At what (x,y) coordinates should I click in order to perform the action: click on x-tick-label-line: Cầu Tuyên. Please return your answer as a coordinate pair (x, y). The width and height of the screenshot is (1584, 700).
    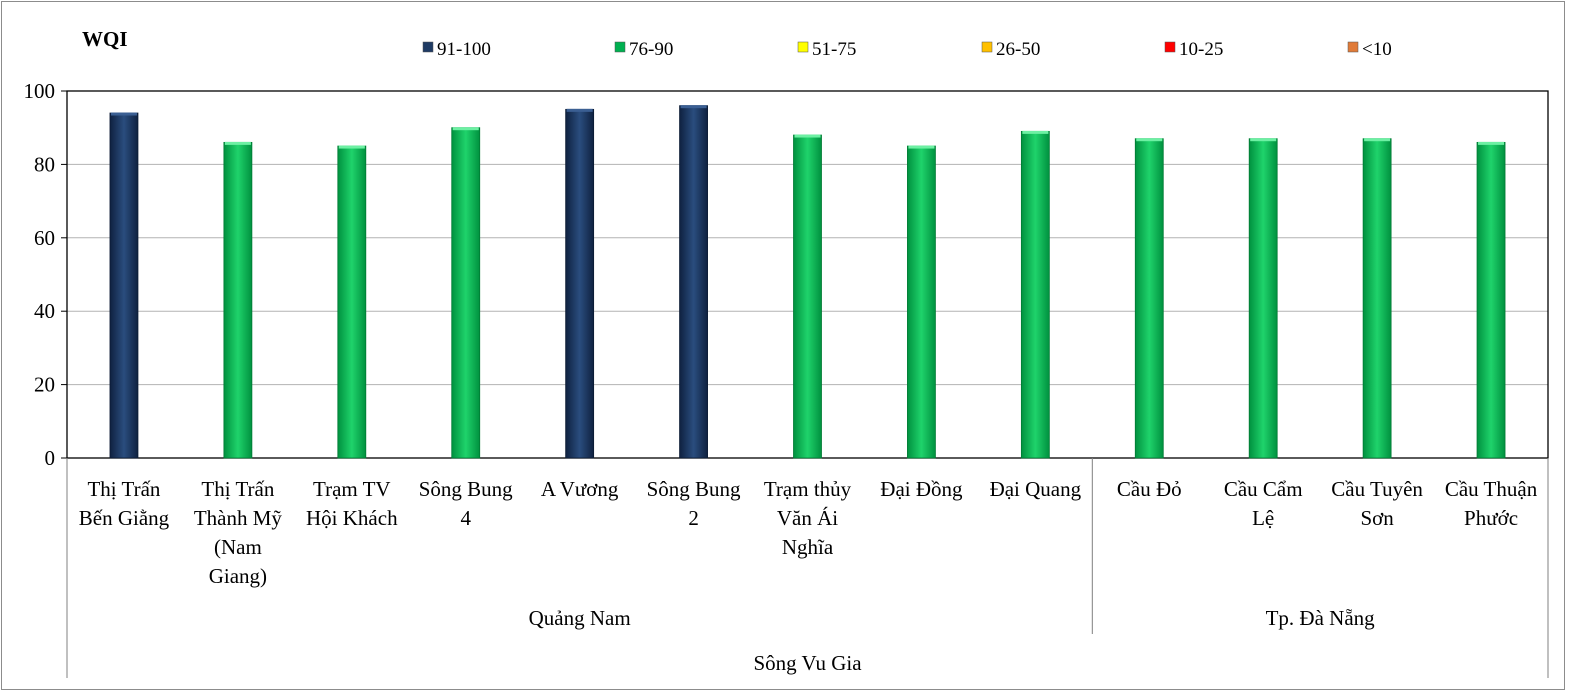
    Looking at the image, I should click on (1377, 489).